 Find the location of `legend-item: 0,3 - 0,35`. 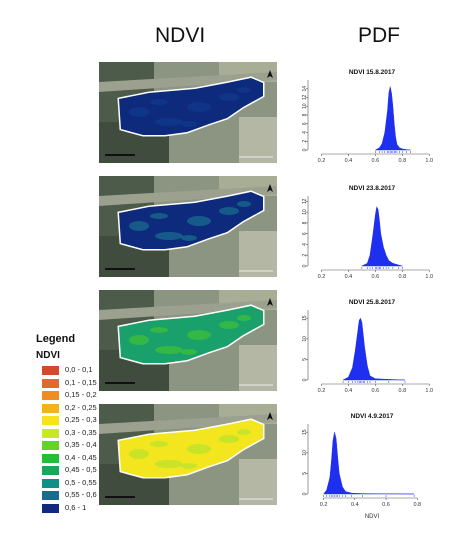

legend-item: 0,3 - 0,35 is located at coordinates (77, 433).